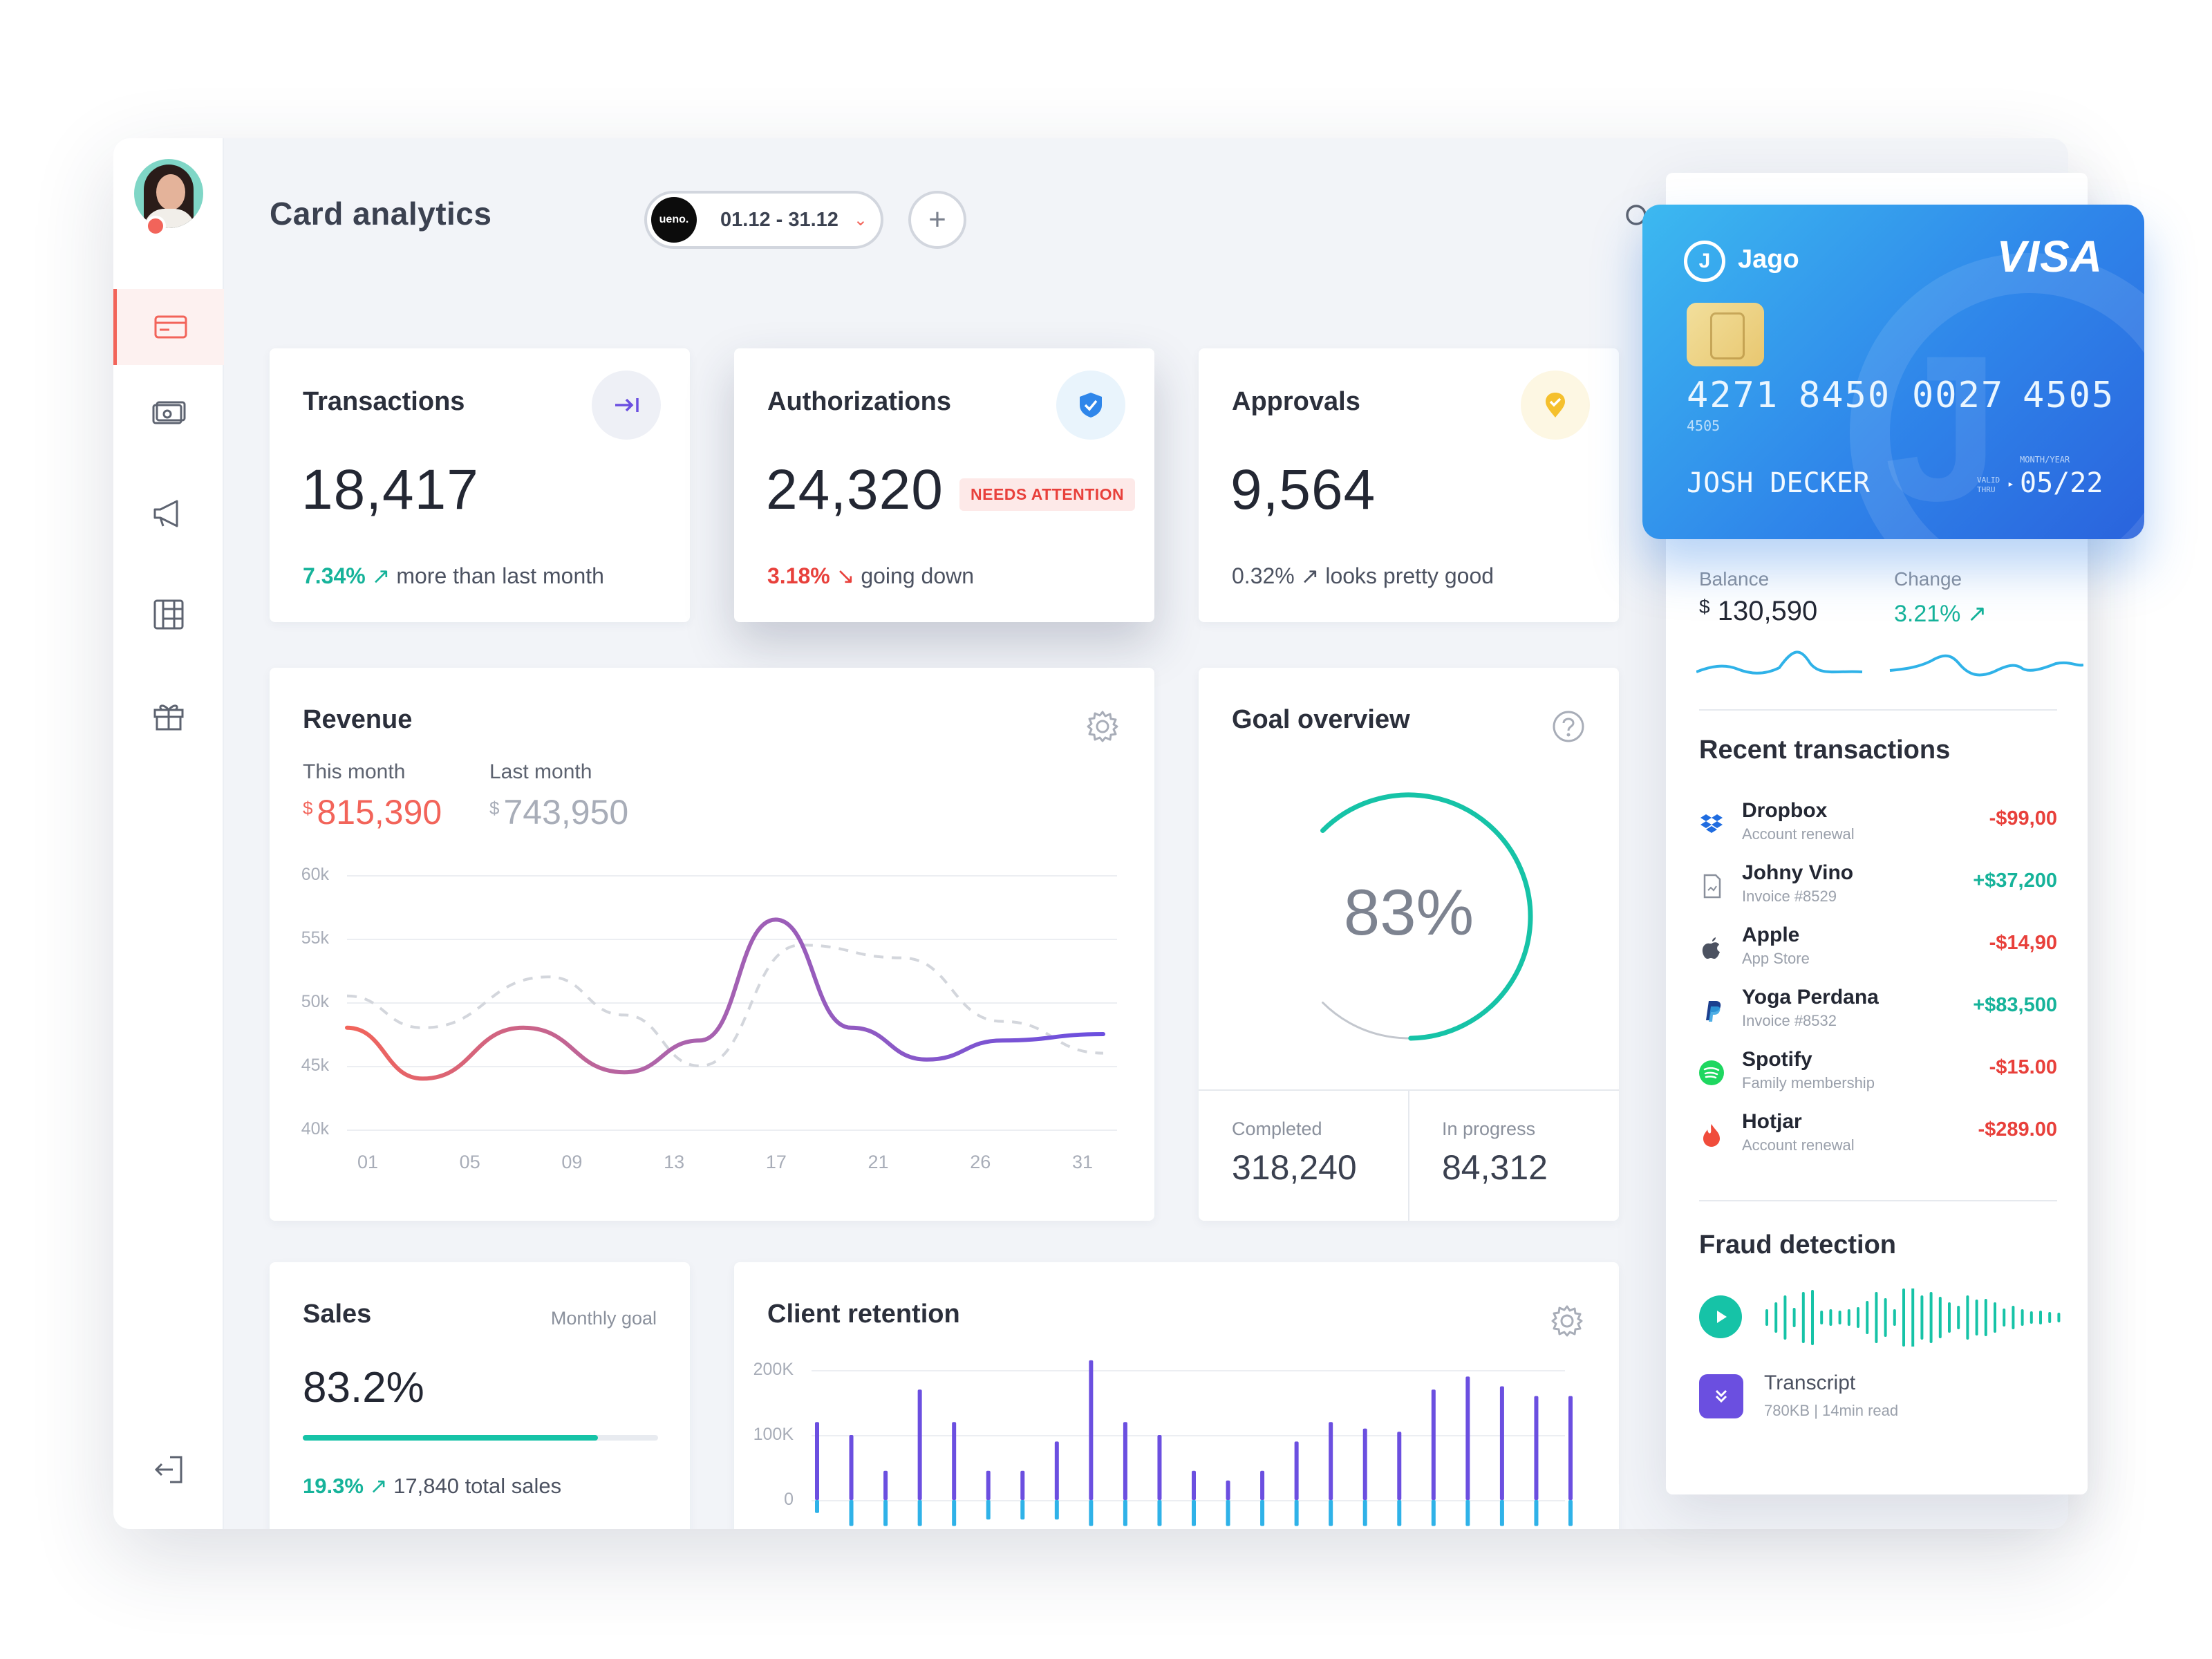 The height and width of the screenshot is (1659, 2212). Describe the element at coordinates (1712, 886) in the screenshot. I see `invoice-icon` at that location.